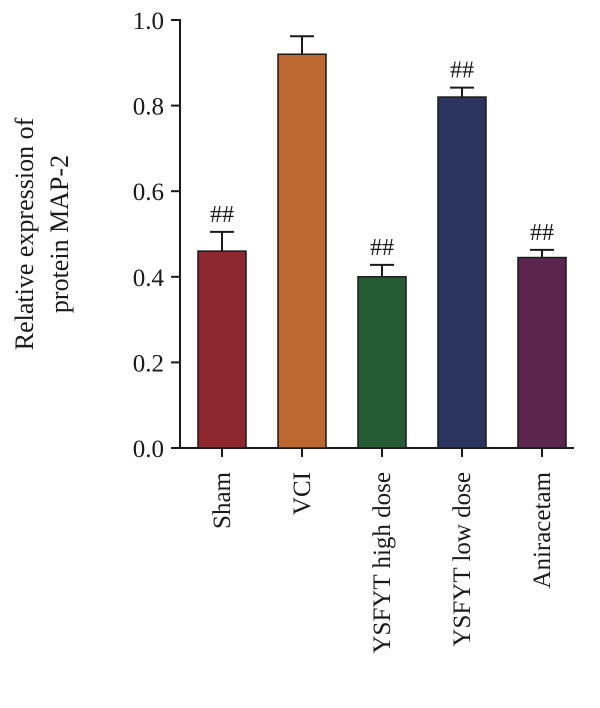 The height and width of the screenshot is (708, 600). Describe the element at coordinates (24, 233) in the screenshot. I see `y-axis-title-line-1: Relative expression of` at that location.